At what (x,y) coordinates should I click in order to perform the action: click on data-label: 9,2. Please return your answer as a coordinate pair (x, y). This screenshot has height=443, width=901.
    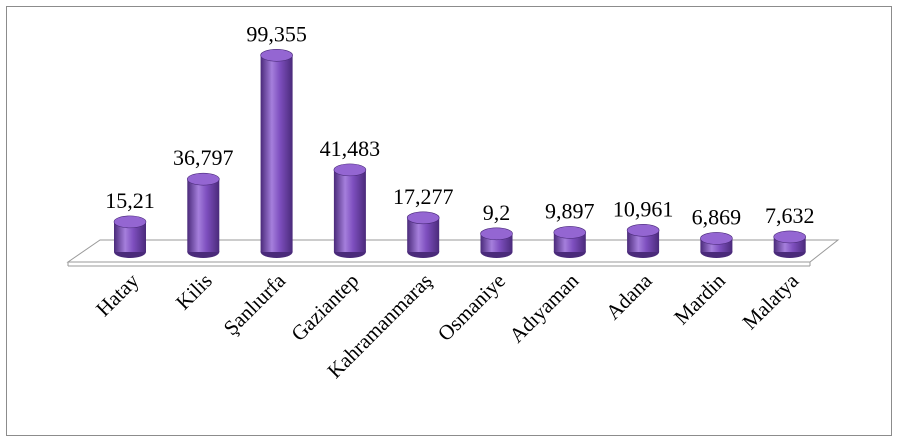
    Looking at the image, I should click on (497, 212).